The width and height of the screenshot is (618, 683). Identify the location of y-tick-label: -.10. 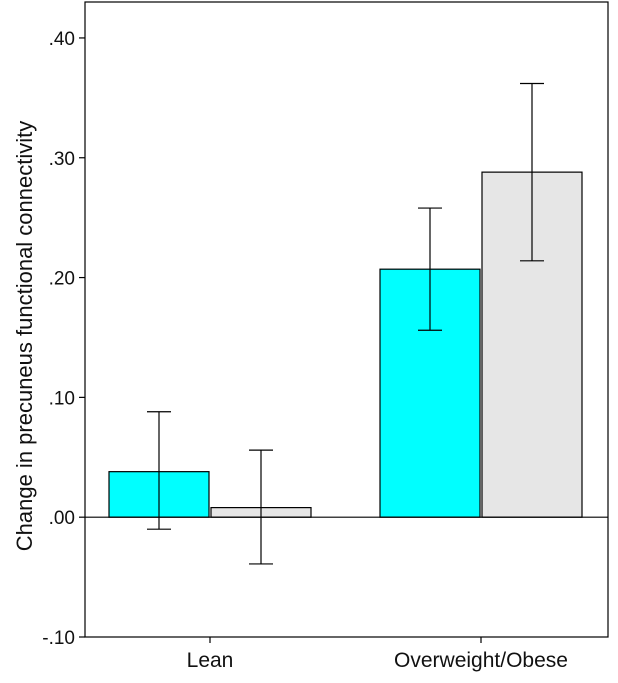
(58, 638).